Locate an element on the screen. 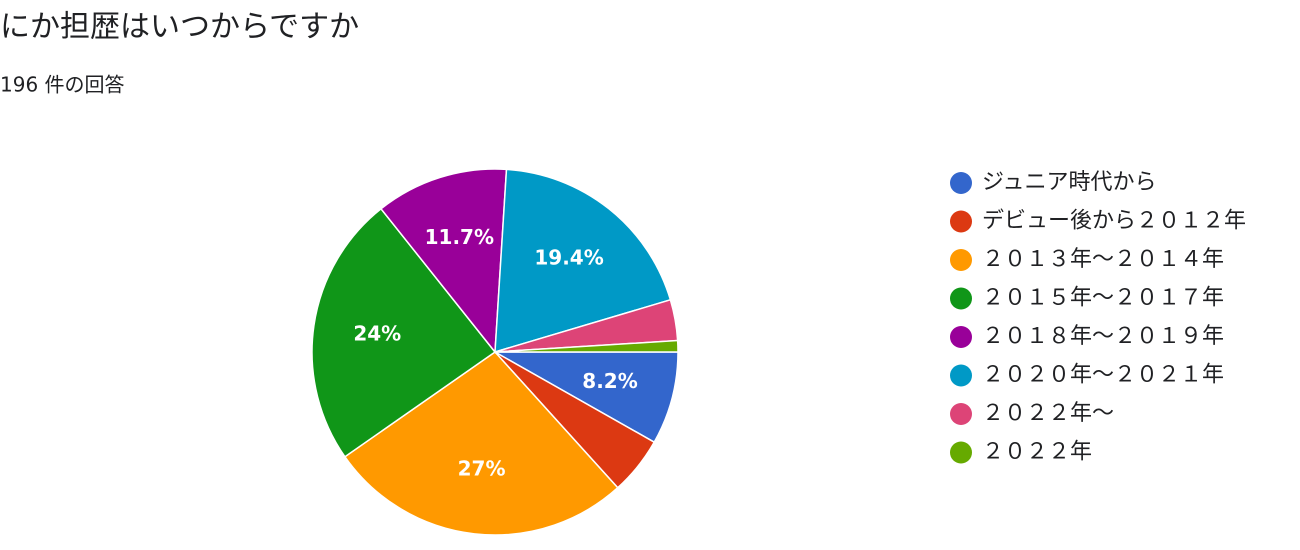 Image resolution: width=1300 pixels, height=550 pixels. legend-label: ２０２２年～ is located at coordinates (1048, 413).